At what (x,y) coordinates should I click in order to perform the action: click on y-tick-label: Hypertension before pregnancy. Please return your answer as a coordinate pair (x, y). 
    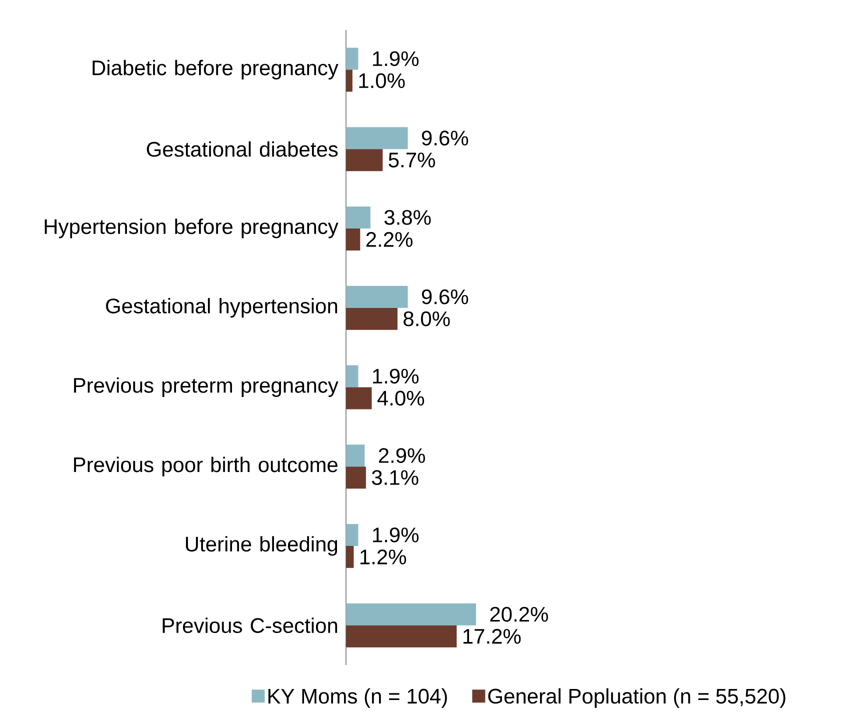
    Looking at the image, I should click on (191, 228).